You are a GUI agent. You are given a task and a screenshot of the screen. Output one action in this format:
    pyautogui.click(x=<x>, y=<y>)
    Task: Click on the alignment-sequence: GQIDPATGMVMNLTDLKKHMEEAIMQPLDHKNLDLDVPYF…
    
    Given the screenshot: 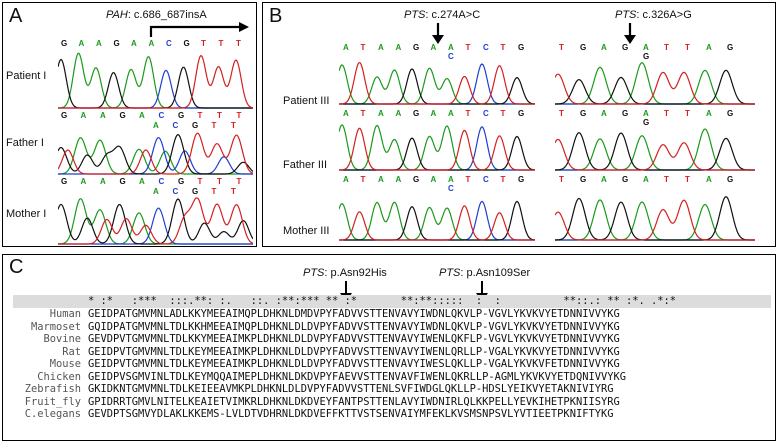 What is the action you would take?
    pyautogui.click(x=354, y=326)
    